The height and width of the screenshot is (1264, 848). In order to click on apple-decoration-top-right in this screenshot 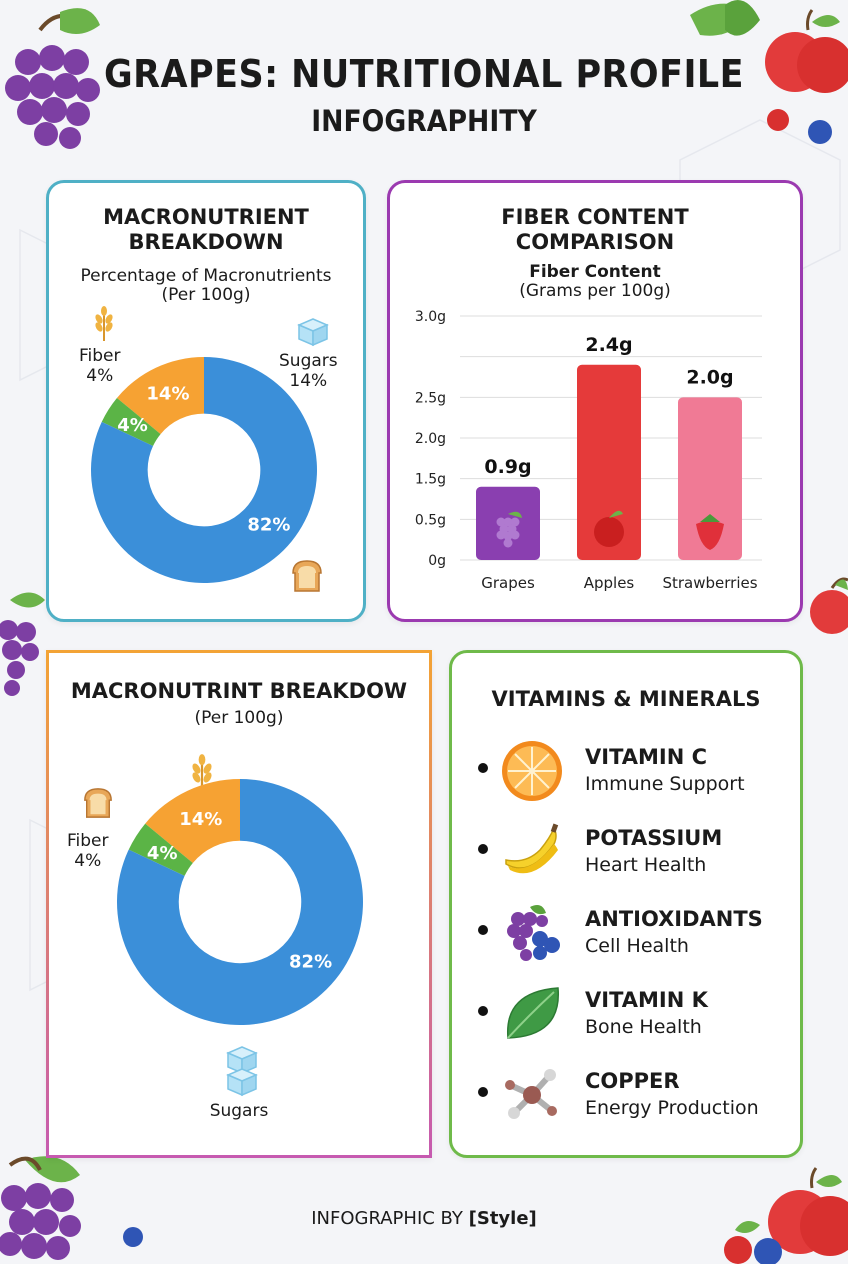, I will do `click(806, 76)`.